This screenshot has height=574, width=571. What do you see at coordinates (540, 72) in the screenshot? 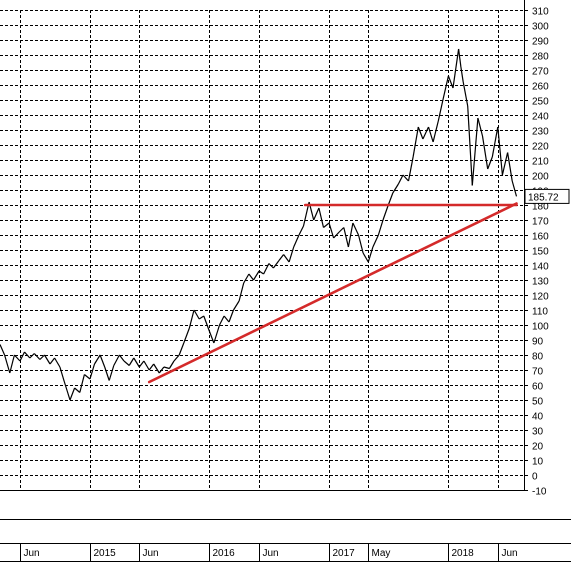
I see `y-tick-label: 270` at bounding box center [540, 72].